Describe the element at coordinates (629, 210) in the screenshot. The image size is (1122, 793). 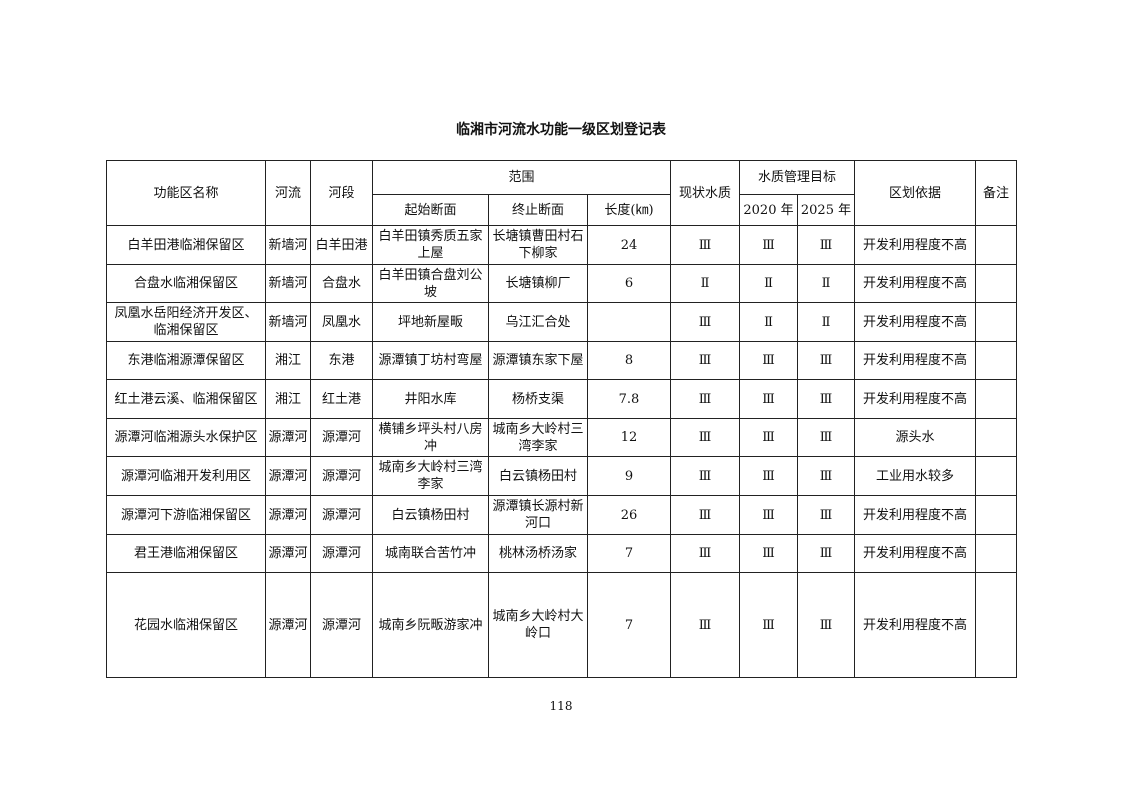
I see `header-length: 长度(㎞)` at that location.